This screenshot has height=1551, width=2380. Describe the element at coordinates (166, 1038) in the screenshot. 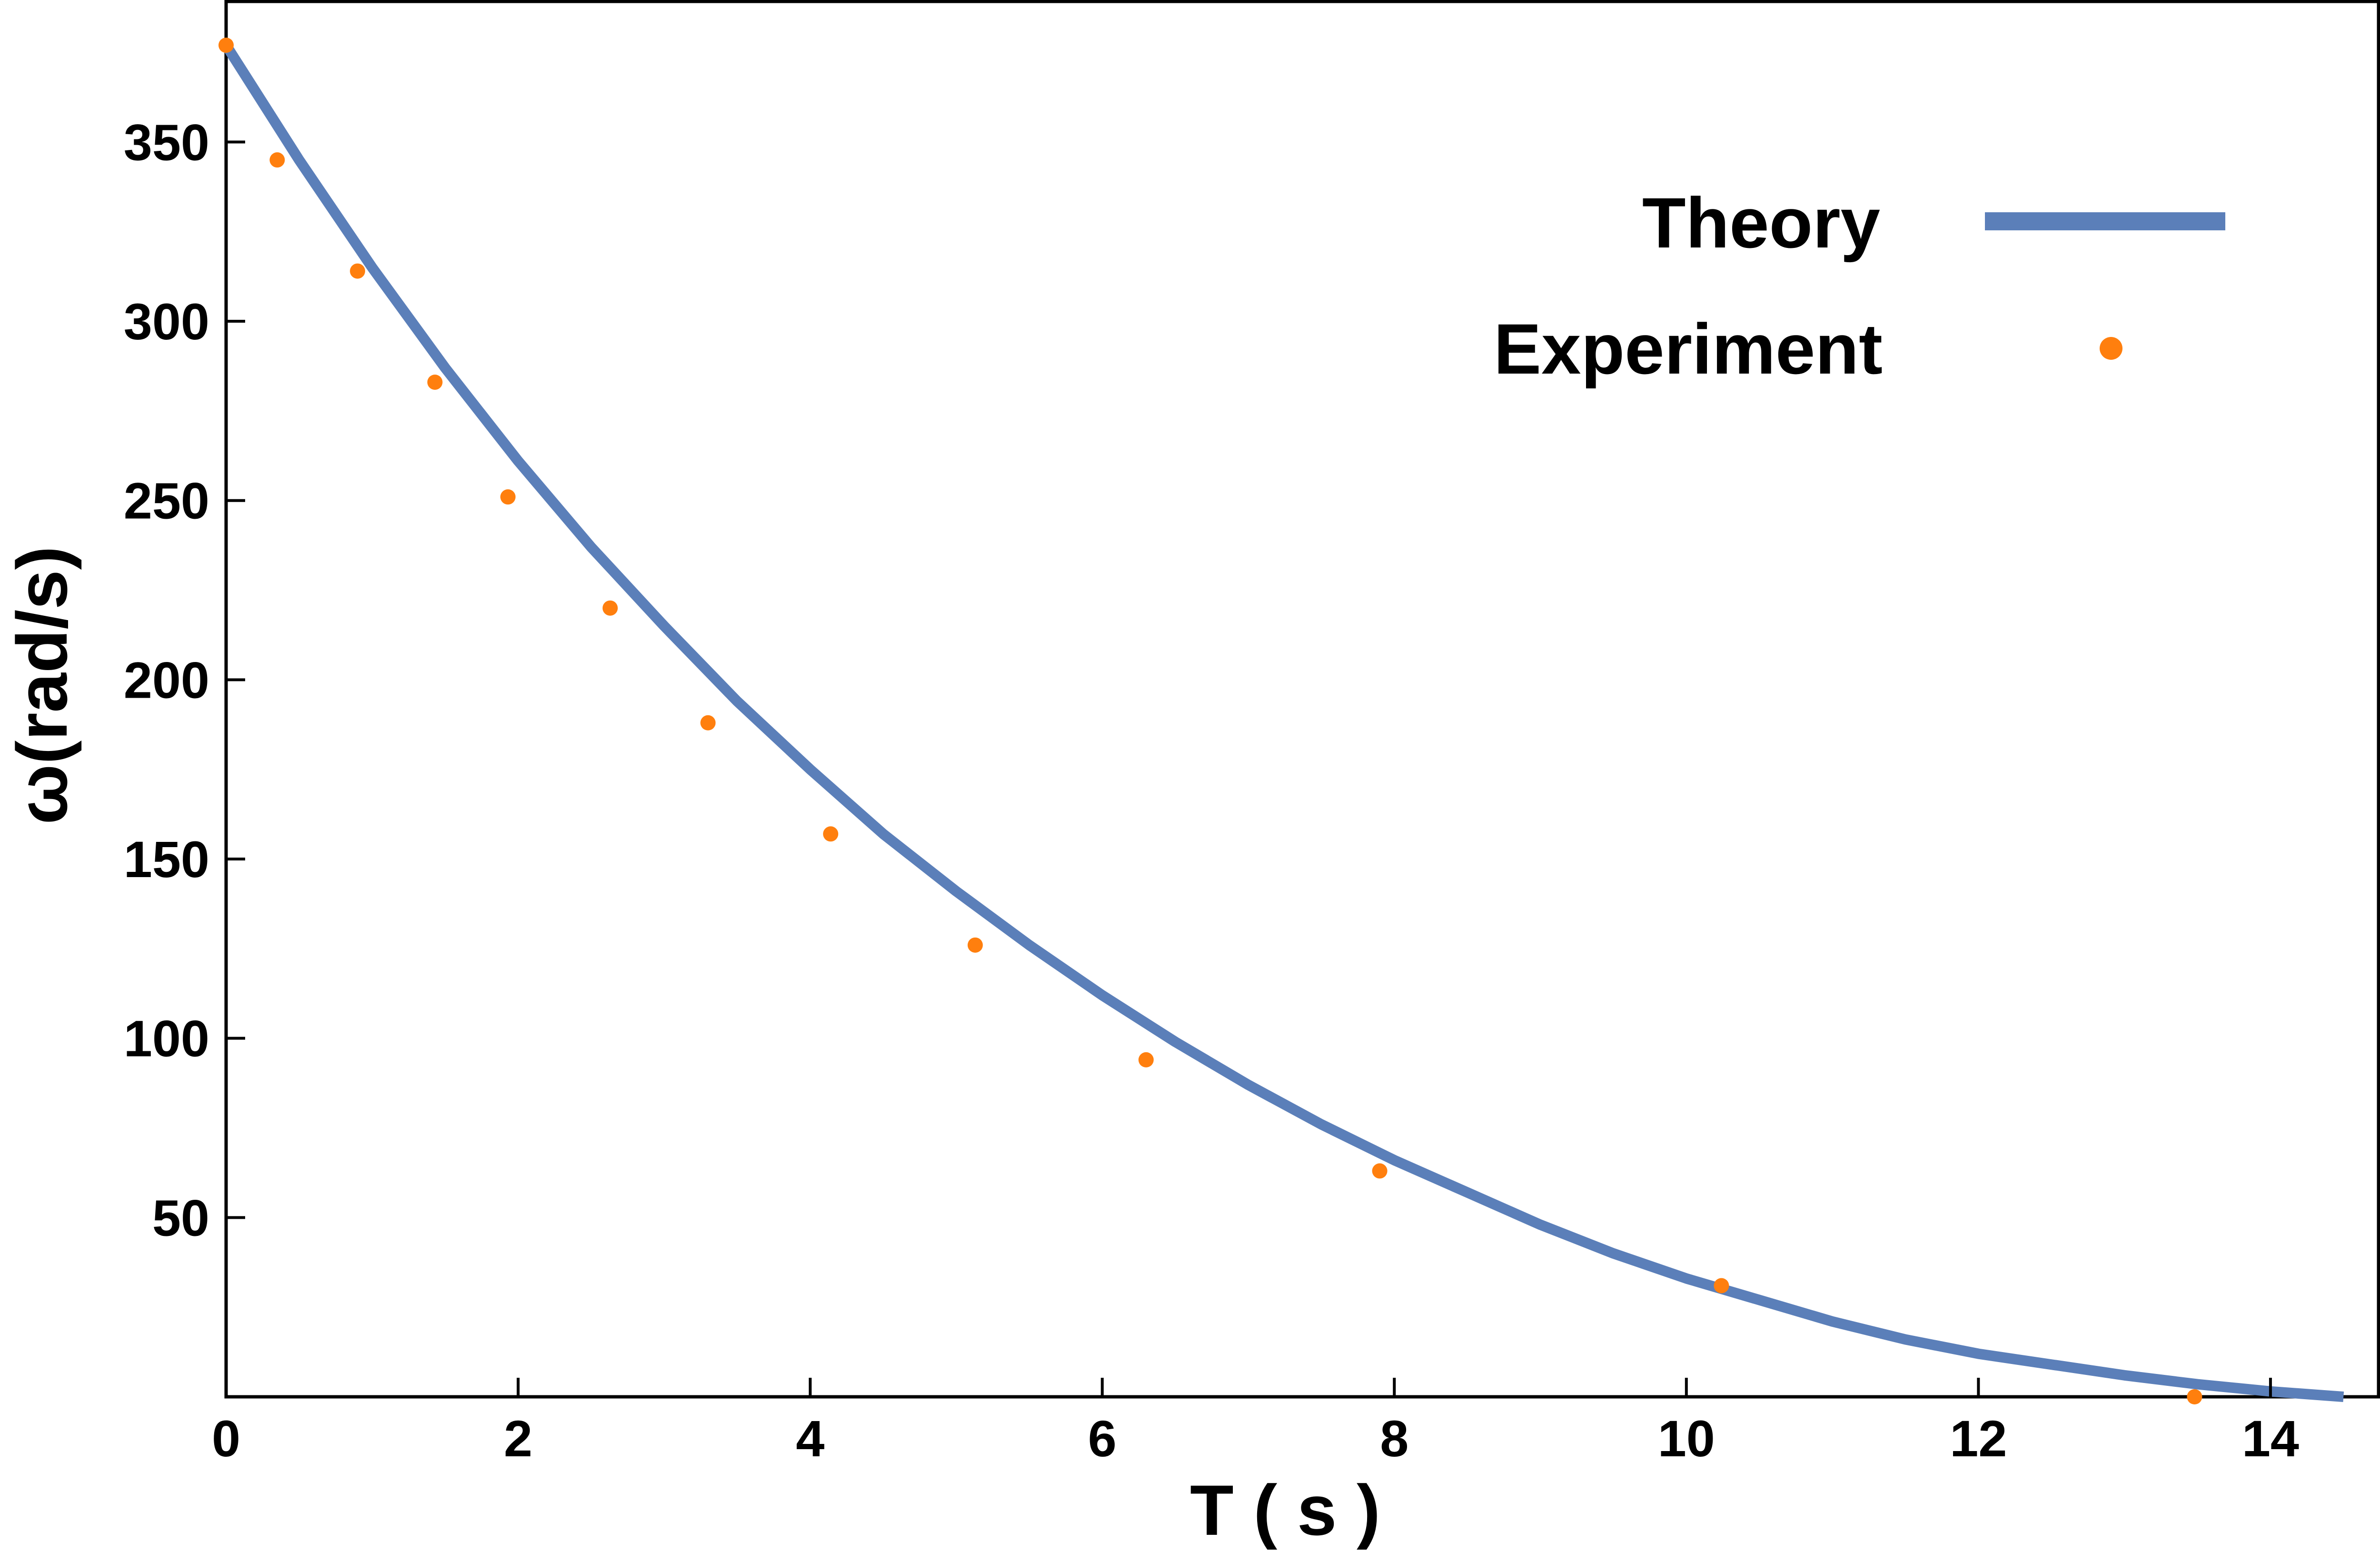

I see `y-tick-label: 100` at that location.